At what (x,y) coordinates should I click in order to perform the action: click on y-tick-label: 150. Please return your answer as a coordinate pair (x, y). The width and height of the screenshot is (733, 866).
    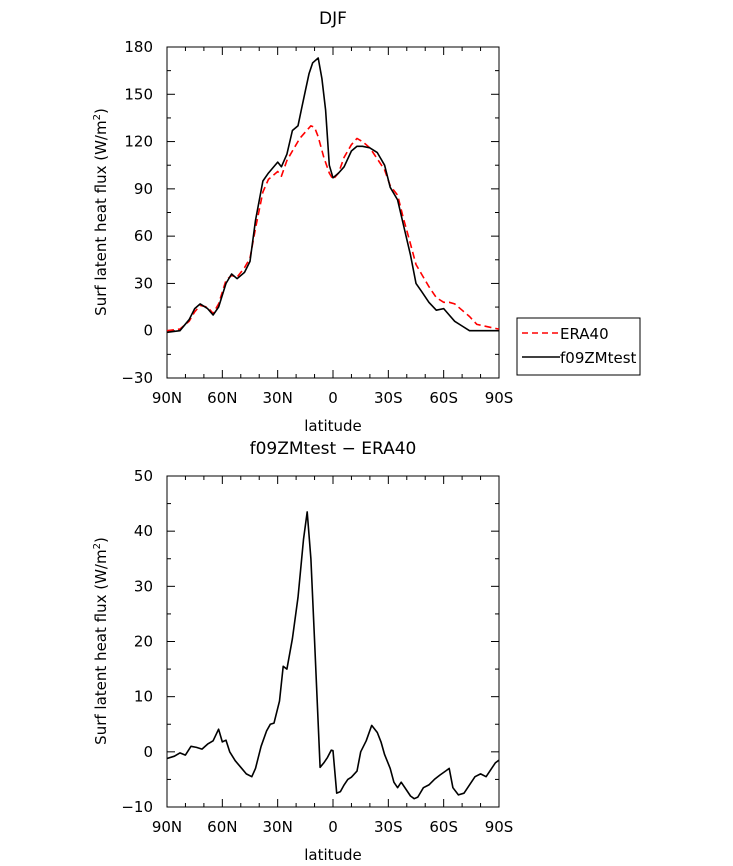
    Looking at the image, I should click on (138, 94).